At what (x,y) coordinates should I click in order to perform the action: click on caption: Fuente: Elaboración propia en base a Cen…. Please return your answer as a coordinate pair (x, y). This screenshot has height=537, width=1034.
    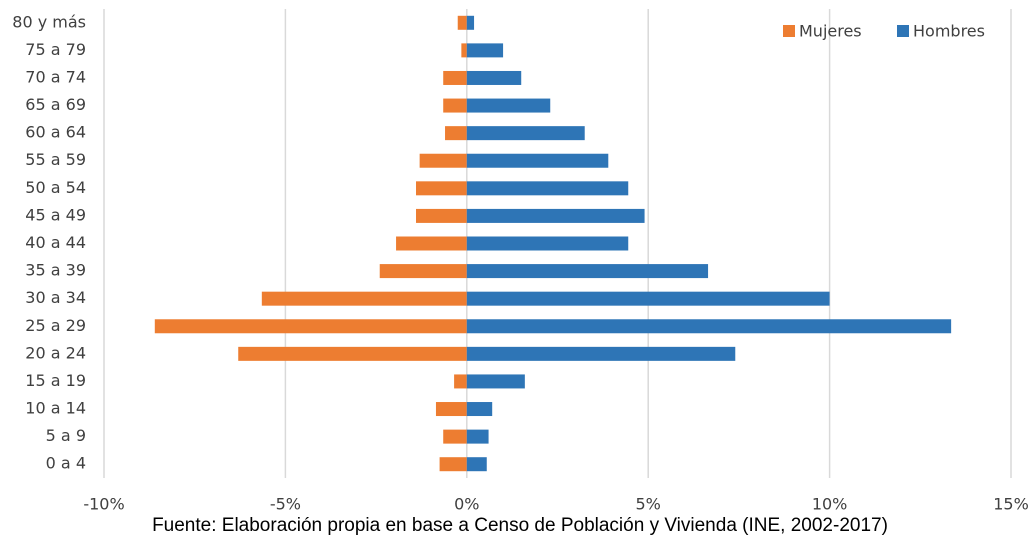
    Looking at the image, I should click on (520, 525).